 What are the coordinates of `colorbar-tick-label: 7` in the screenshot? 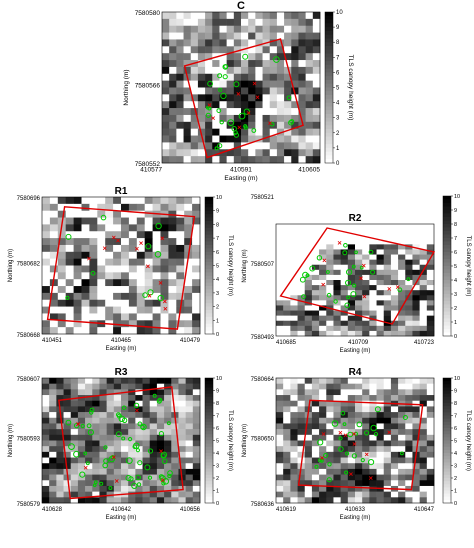 It's located at (217, 417).